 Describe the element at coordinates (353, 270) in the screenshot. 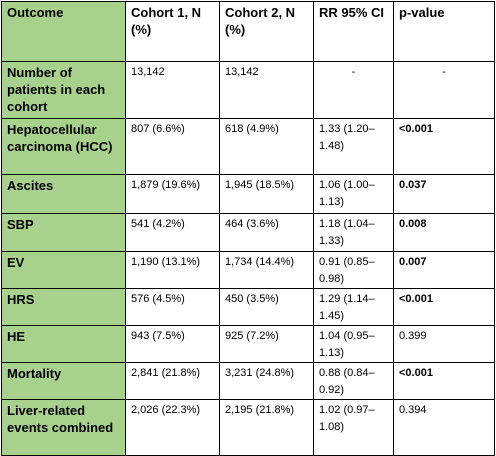

I see `rr-ci-value: 0.91 (0.85–0.98)` at that location.